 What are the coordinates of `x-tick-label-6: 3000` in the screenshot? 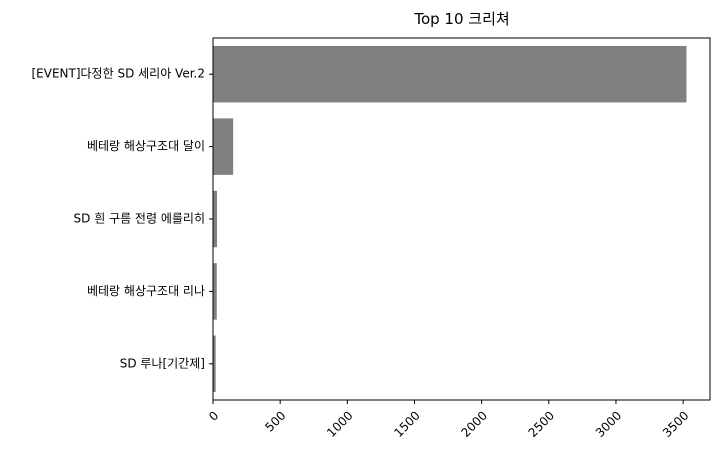 It's located at (608, 423).